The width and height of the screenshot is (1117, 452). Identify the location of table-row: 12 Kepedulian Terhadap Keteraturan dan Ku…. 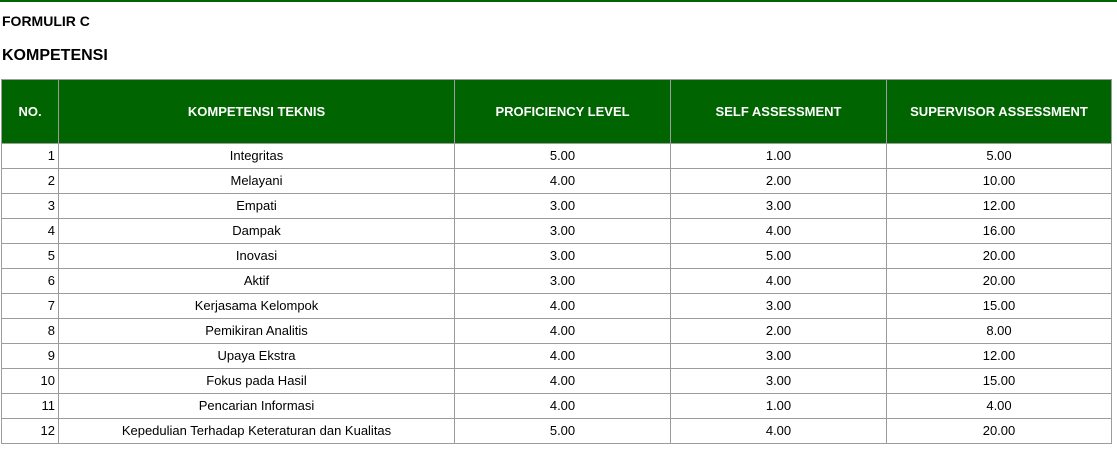
(556, 431).